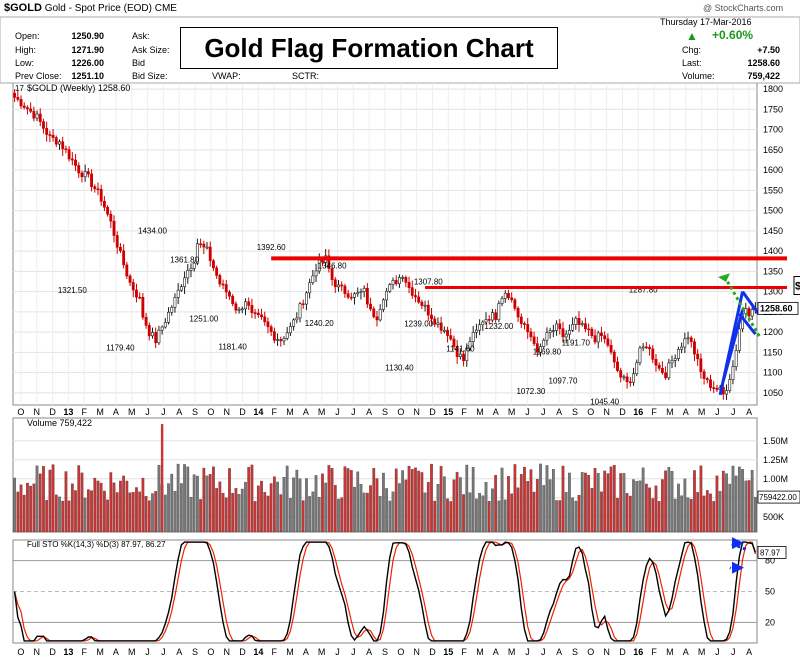  What do you see at coordinates (179, 412) in the screenshot?
I see `x-tick-label-top: A` at bounding box center [179, 412].